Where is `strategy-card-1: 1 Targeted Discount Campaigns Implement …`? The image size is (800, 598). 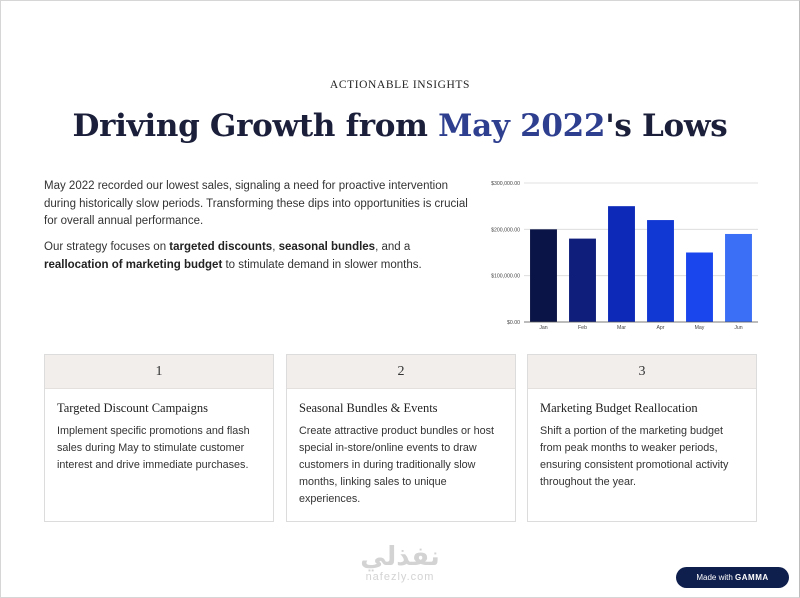 strategy-card-1: 1 Targeted Discount Campaigns Implement … is located at coordinates (159, 438).